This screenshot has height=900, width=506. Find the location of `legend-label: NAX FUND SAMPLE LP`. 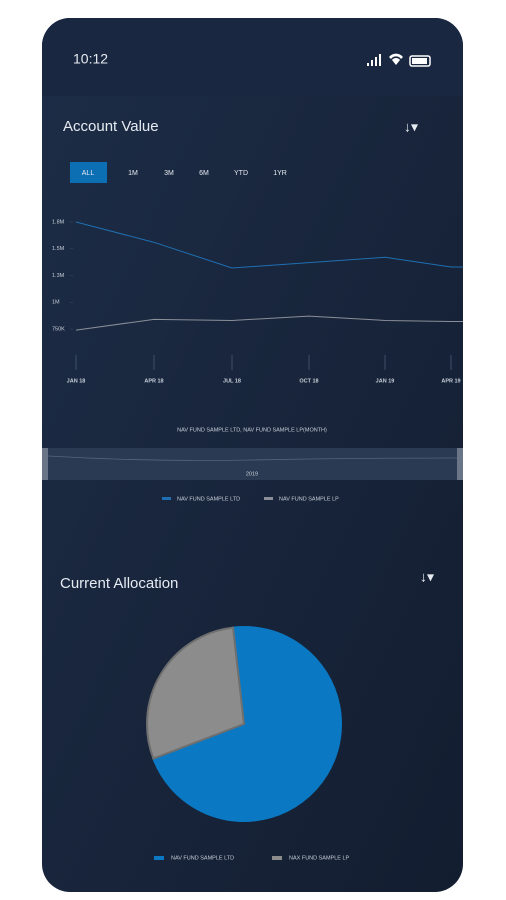

legend-label: NAX FUND SAMPLE LP is located at coordinates (319, 858).